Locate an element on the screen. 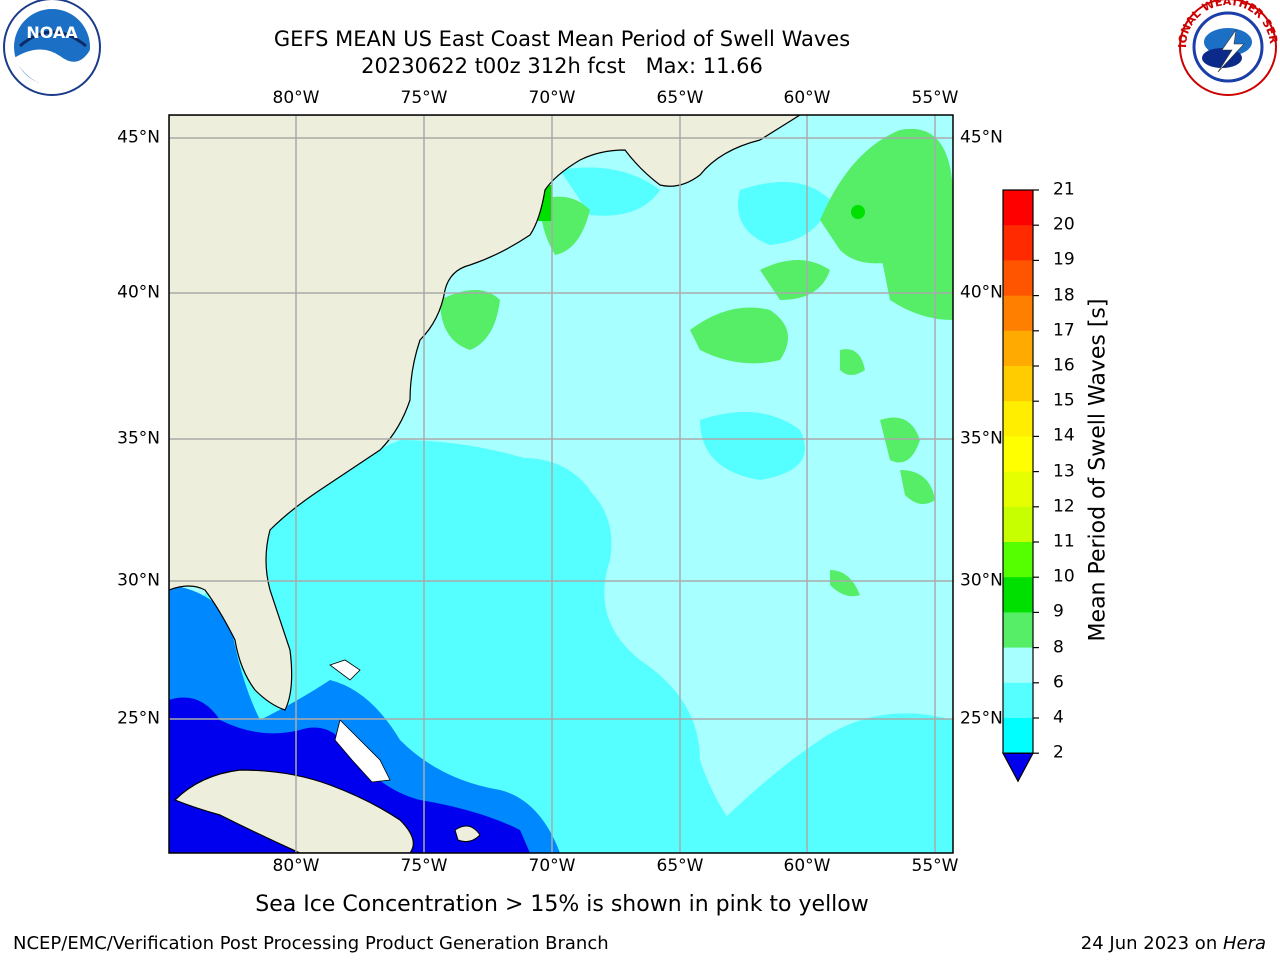 This screenshot has width=1280, height=960. lon-label-top: 80°W is located at coordinates (296, 98).